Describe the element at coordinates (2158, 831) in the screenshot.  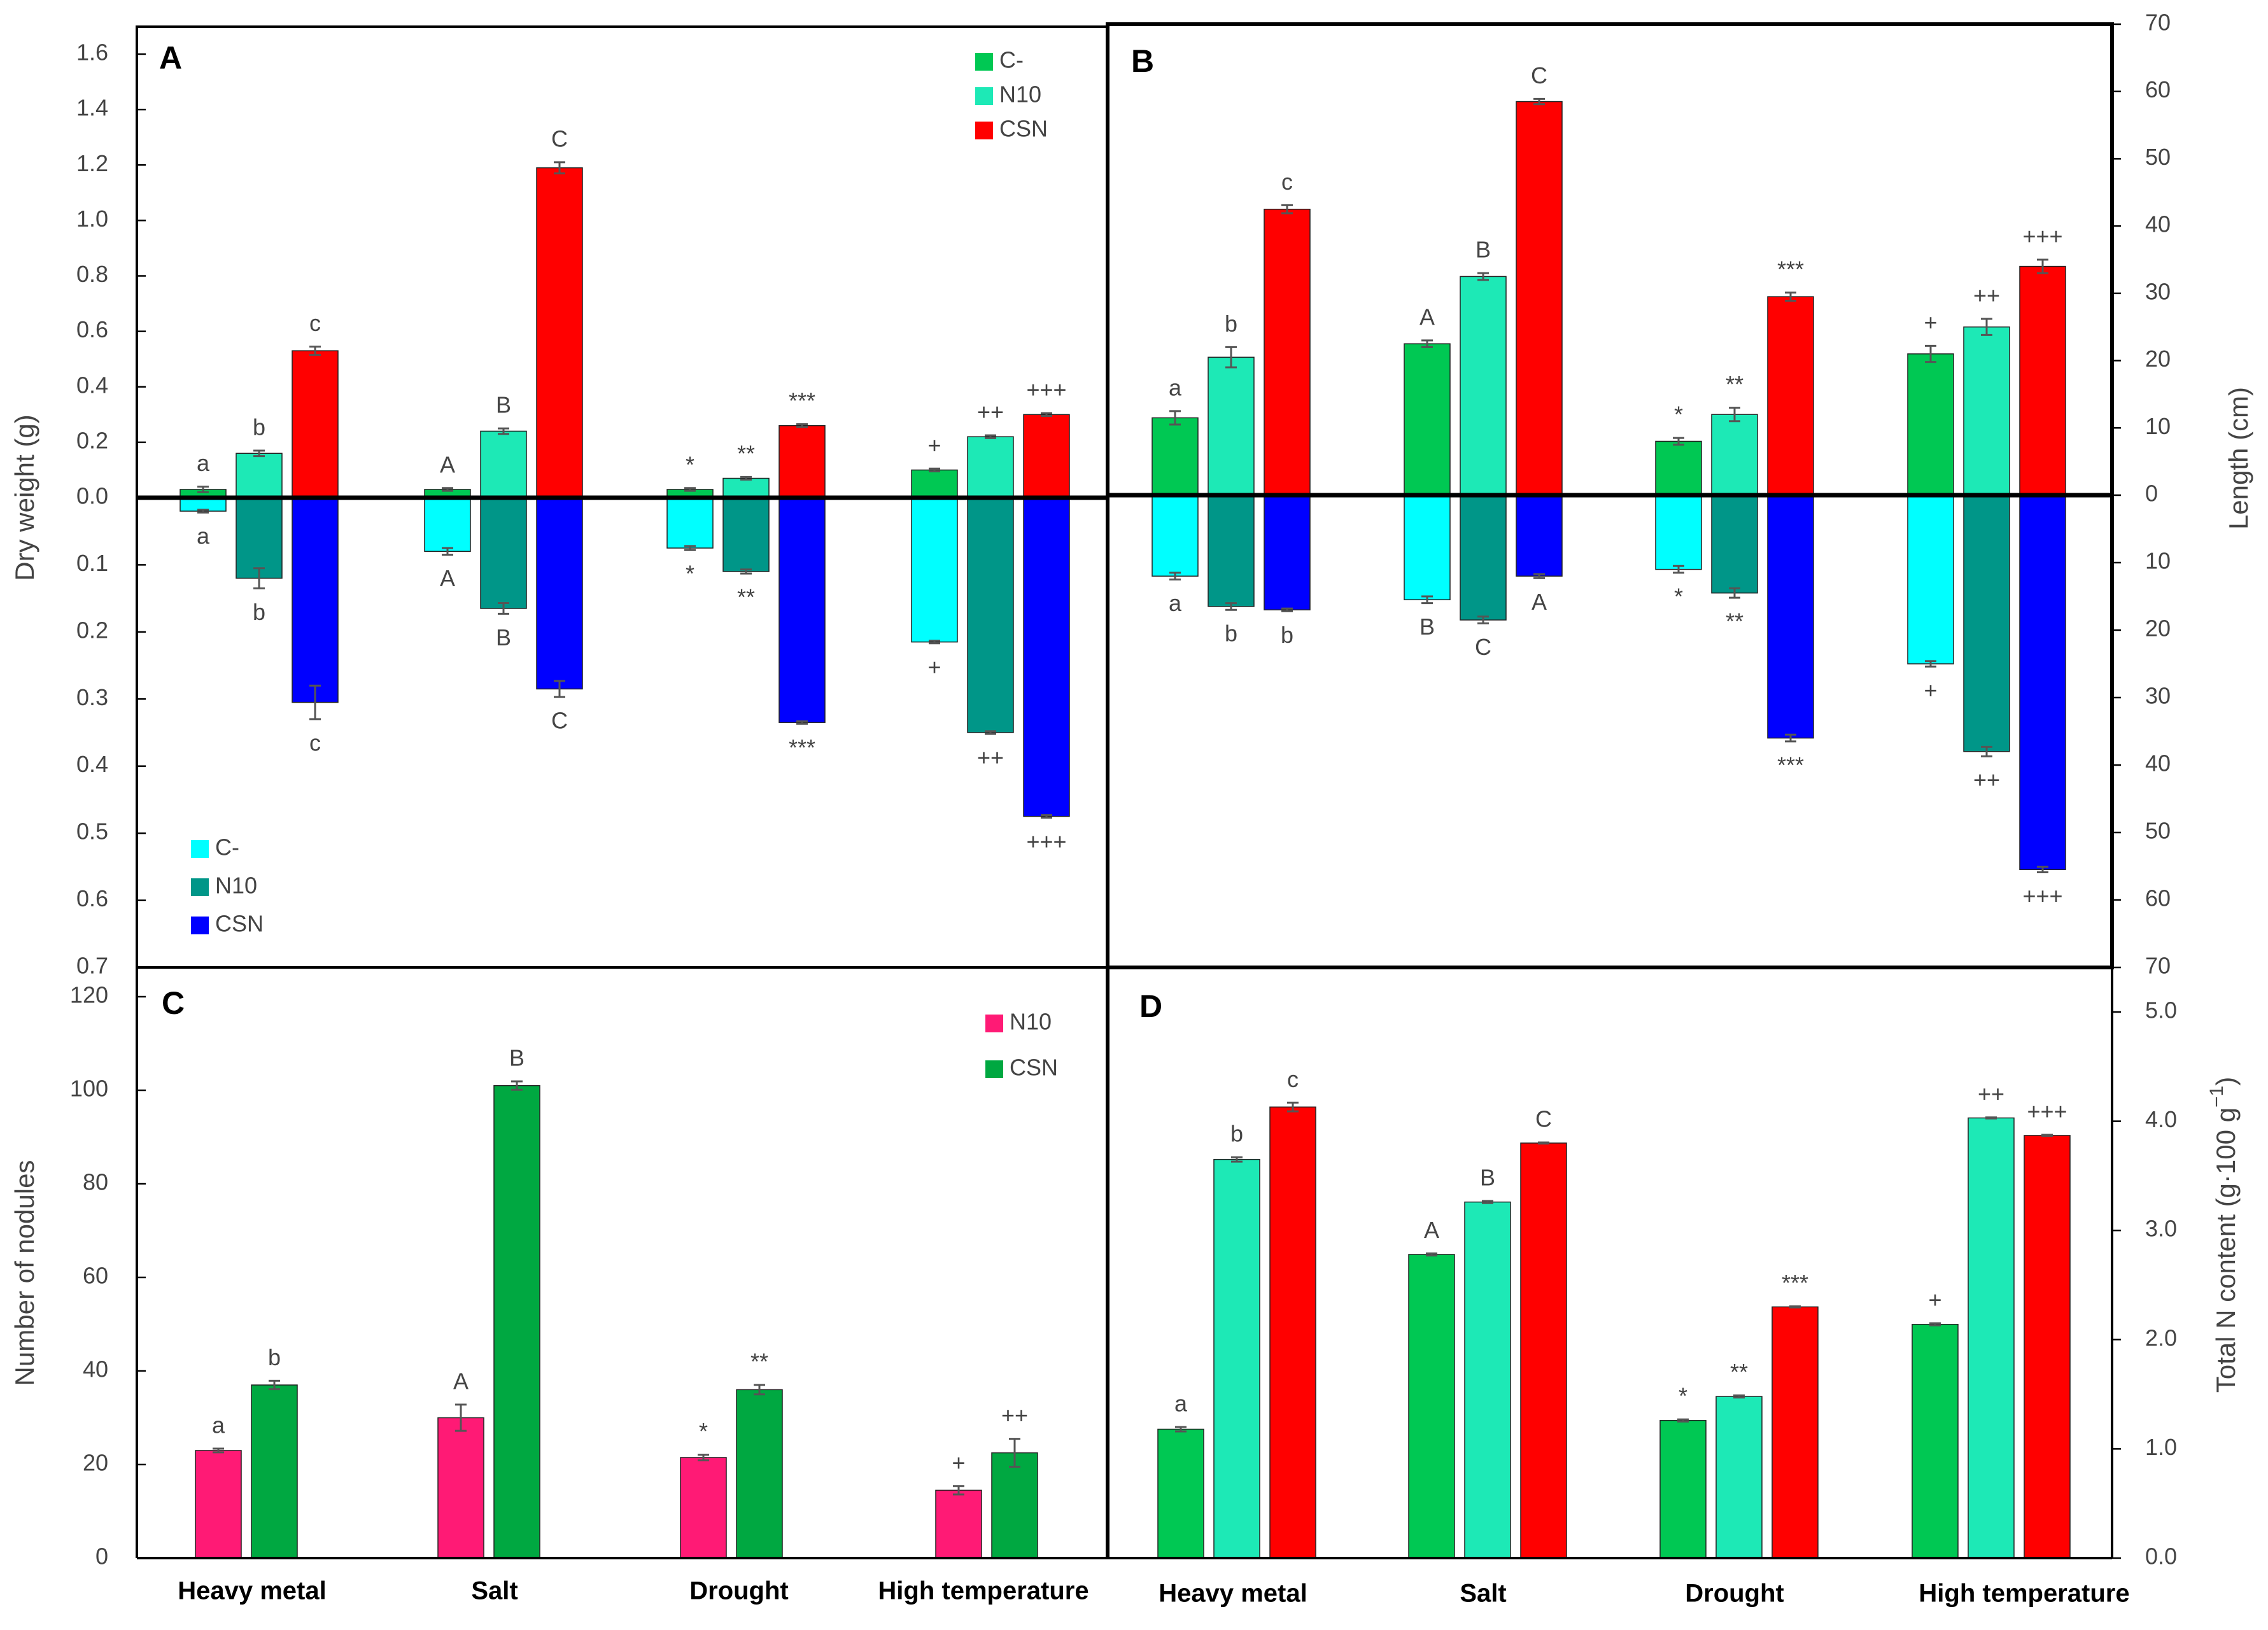
I see `y-tick-label: 50` at that location.